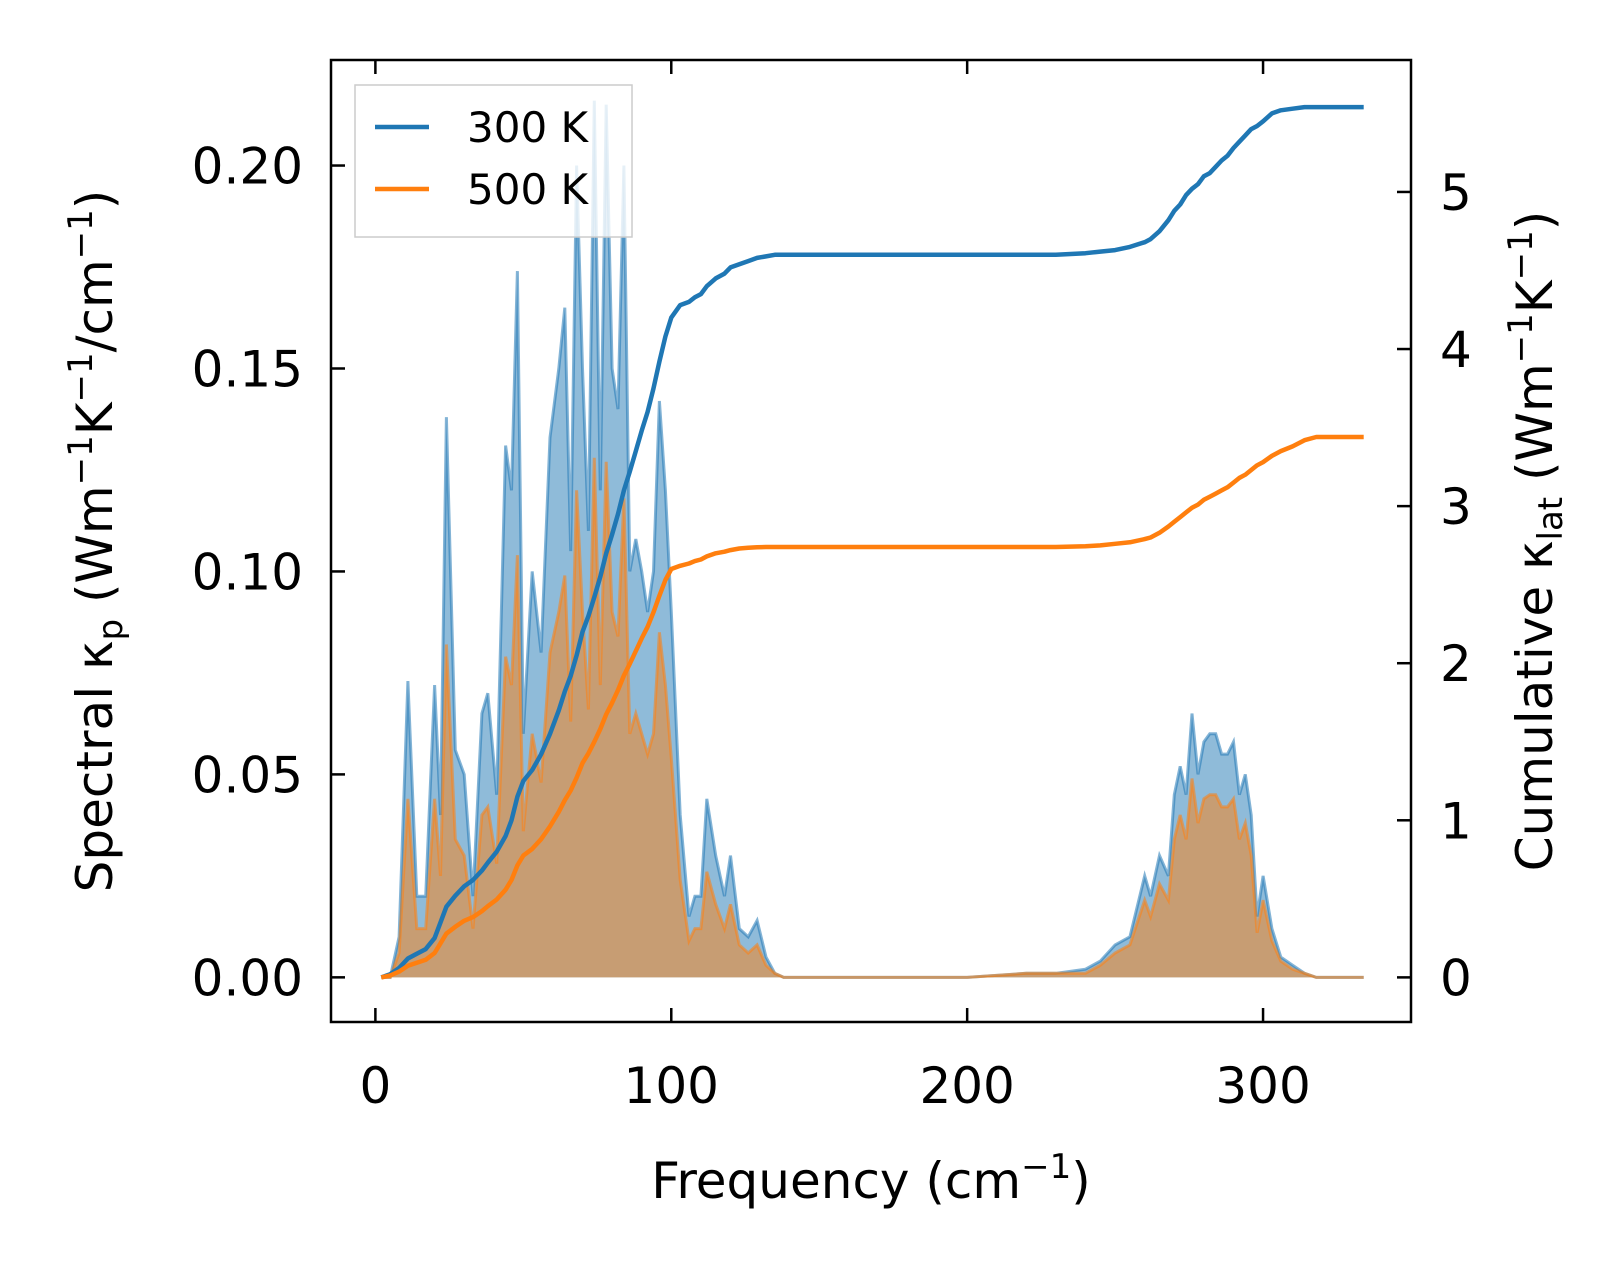 Image resolution: width=1623 pixels, height=1264 pixels. What do you see at coordinates (247, 572) in the screenshot?
I see `y-left-tick-label: 0.10` at bounding box center [247, 572].